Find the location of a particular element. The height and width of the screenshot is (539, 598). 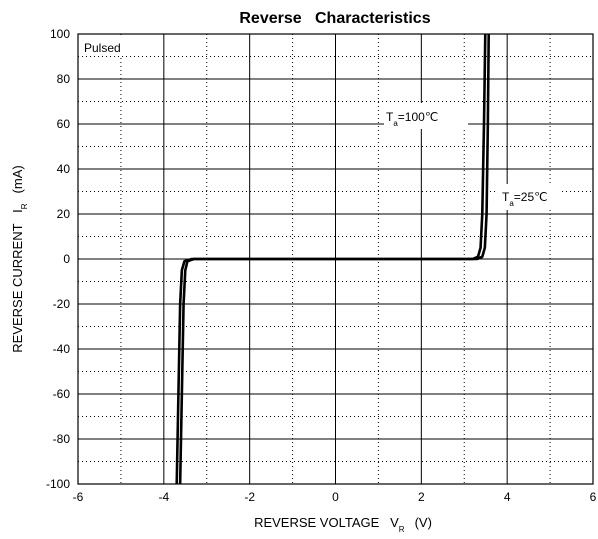

y-axis-label-main: REVERSE CURRENT I is located at coordinates (17, 281).